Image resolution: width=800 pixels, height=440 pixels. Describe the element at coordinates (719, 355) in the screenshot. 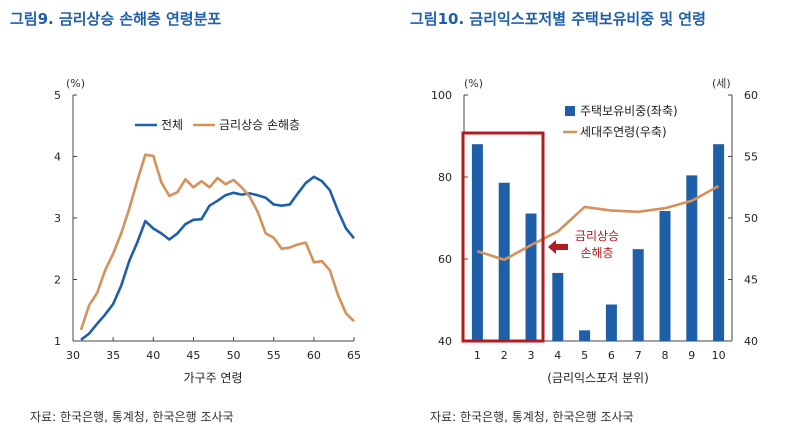

I see `x-tick-label: 10` at that location.